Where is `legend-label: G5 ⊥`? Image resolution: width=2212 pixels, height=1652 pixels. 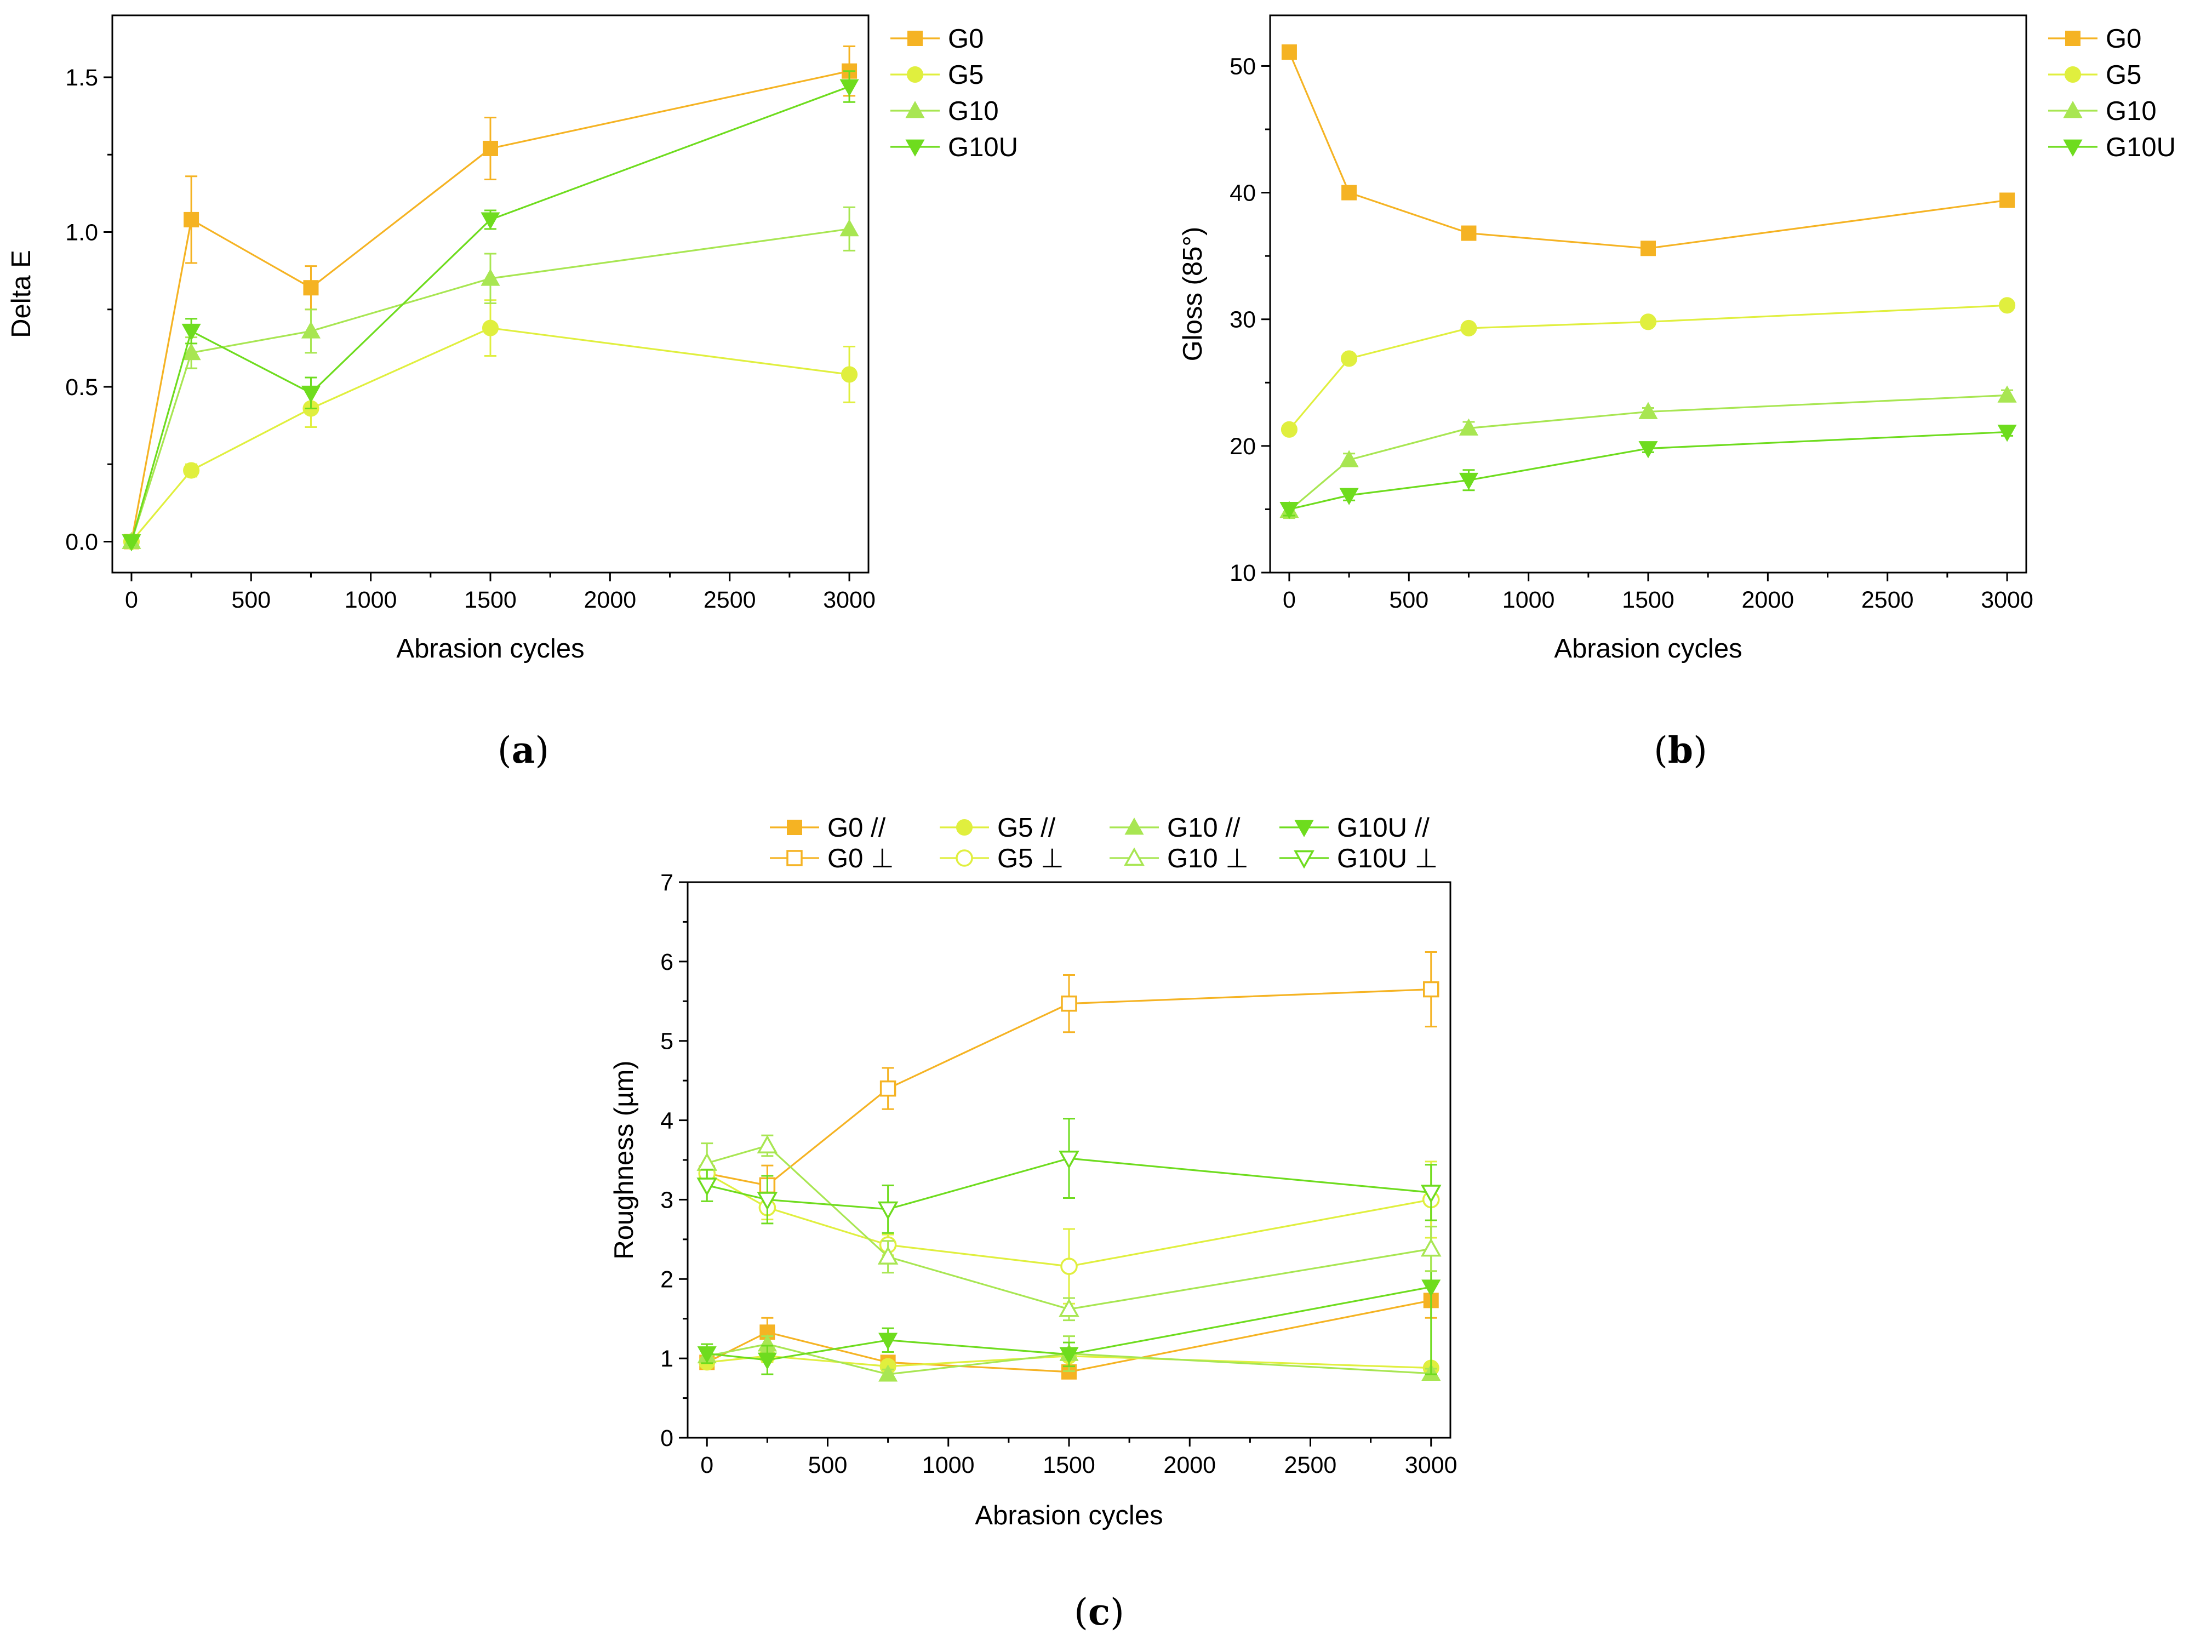 legend-label: G5 ⊥ is located at coordinates (1031, 858).